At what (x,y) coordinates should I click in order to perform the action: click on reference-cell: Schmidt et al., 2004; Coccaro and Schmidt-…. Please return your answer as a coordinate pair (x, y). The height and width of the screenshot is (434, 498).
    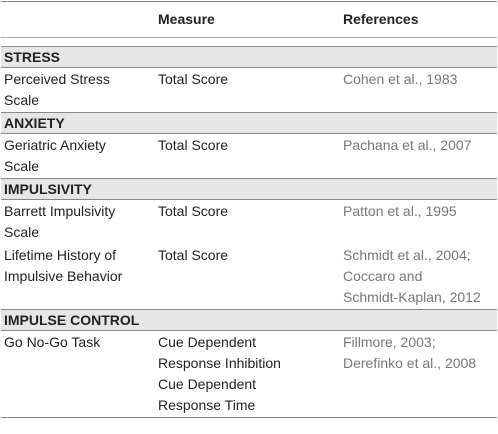
    Looking at the image, I should click on (418, 277).